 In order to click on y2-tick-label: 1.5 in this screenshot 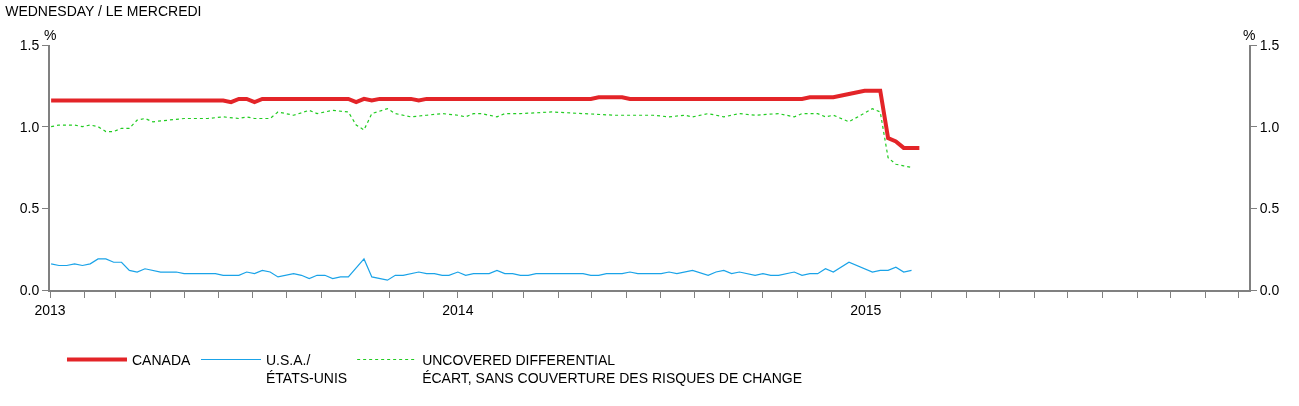, I will do `click(1269, 44)`.